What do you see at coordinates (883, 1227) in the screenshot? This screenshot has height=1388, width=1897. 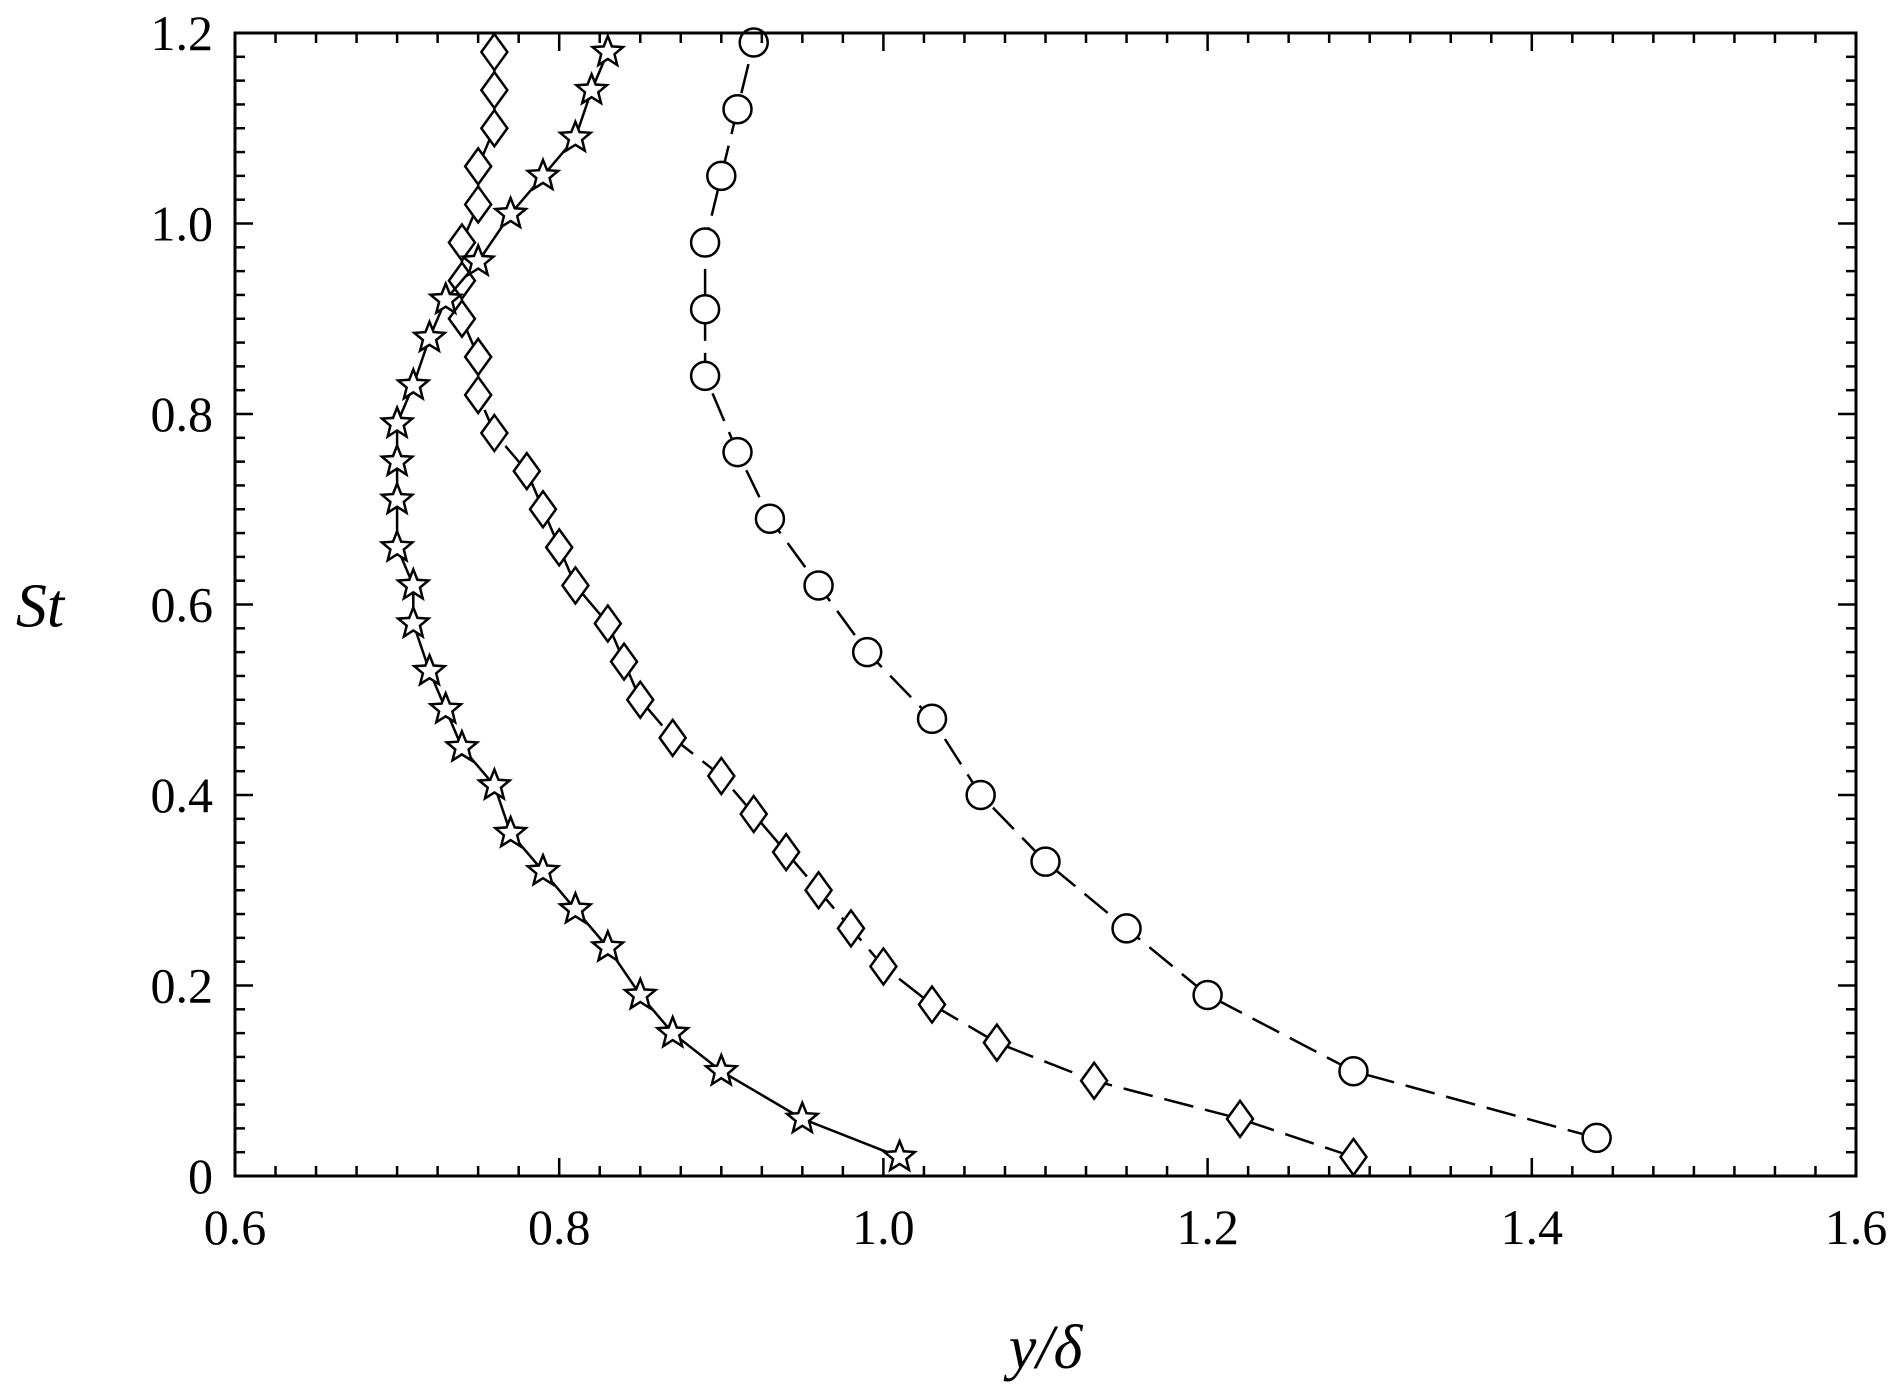 I see `x-tick-label: 1.0` at bounding box center [883, 1227].